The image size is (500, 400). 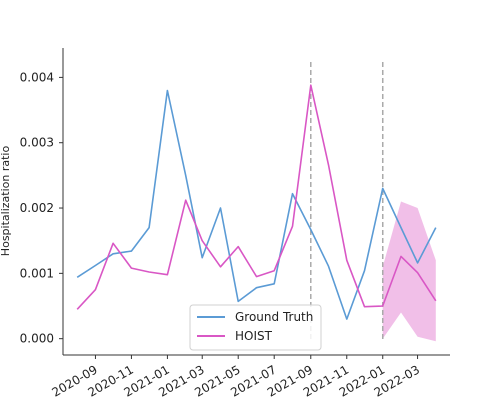 What do you see at coordinates (254, 336) in the screenshot?
I see `legend-label-hoist: HOIST` at bounding box center [254, 336].